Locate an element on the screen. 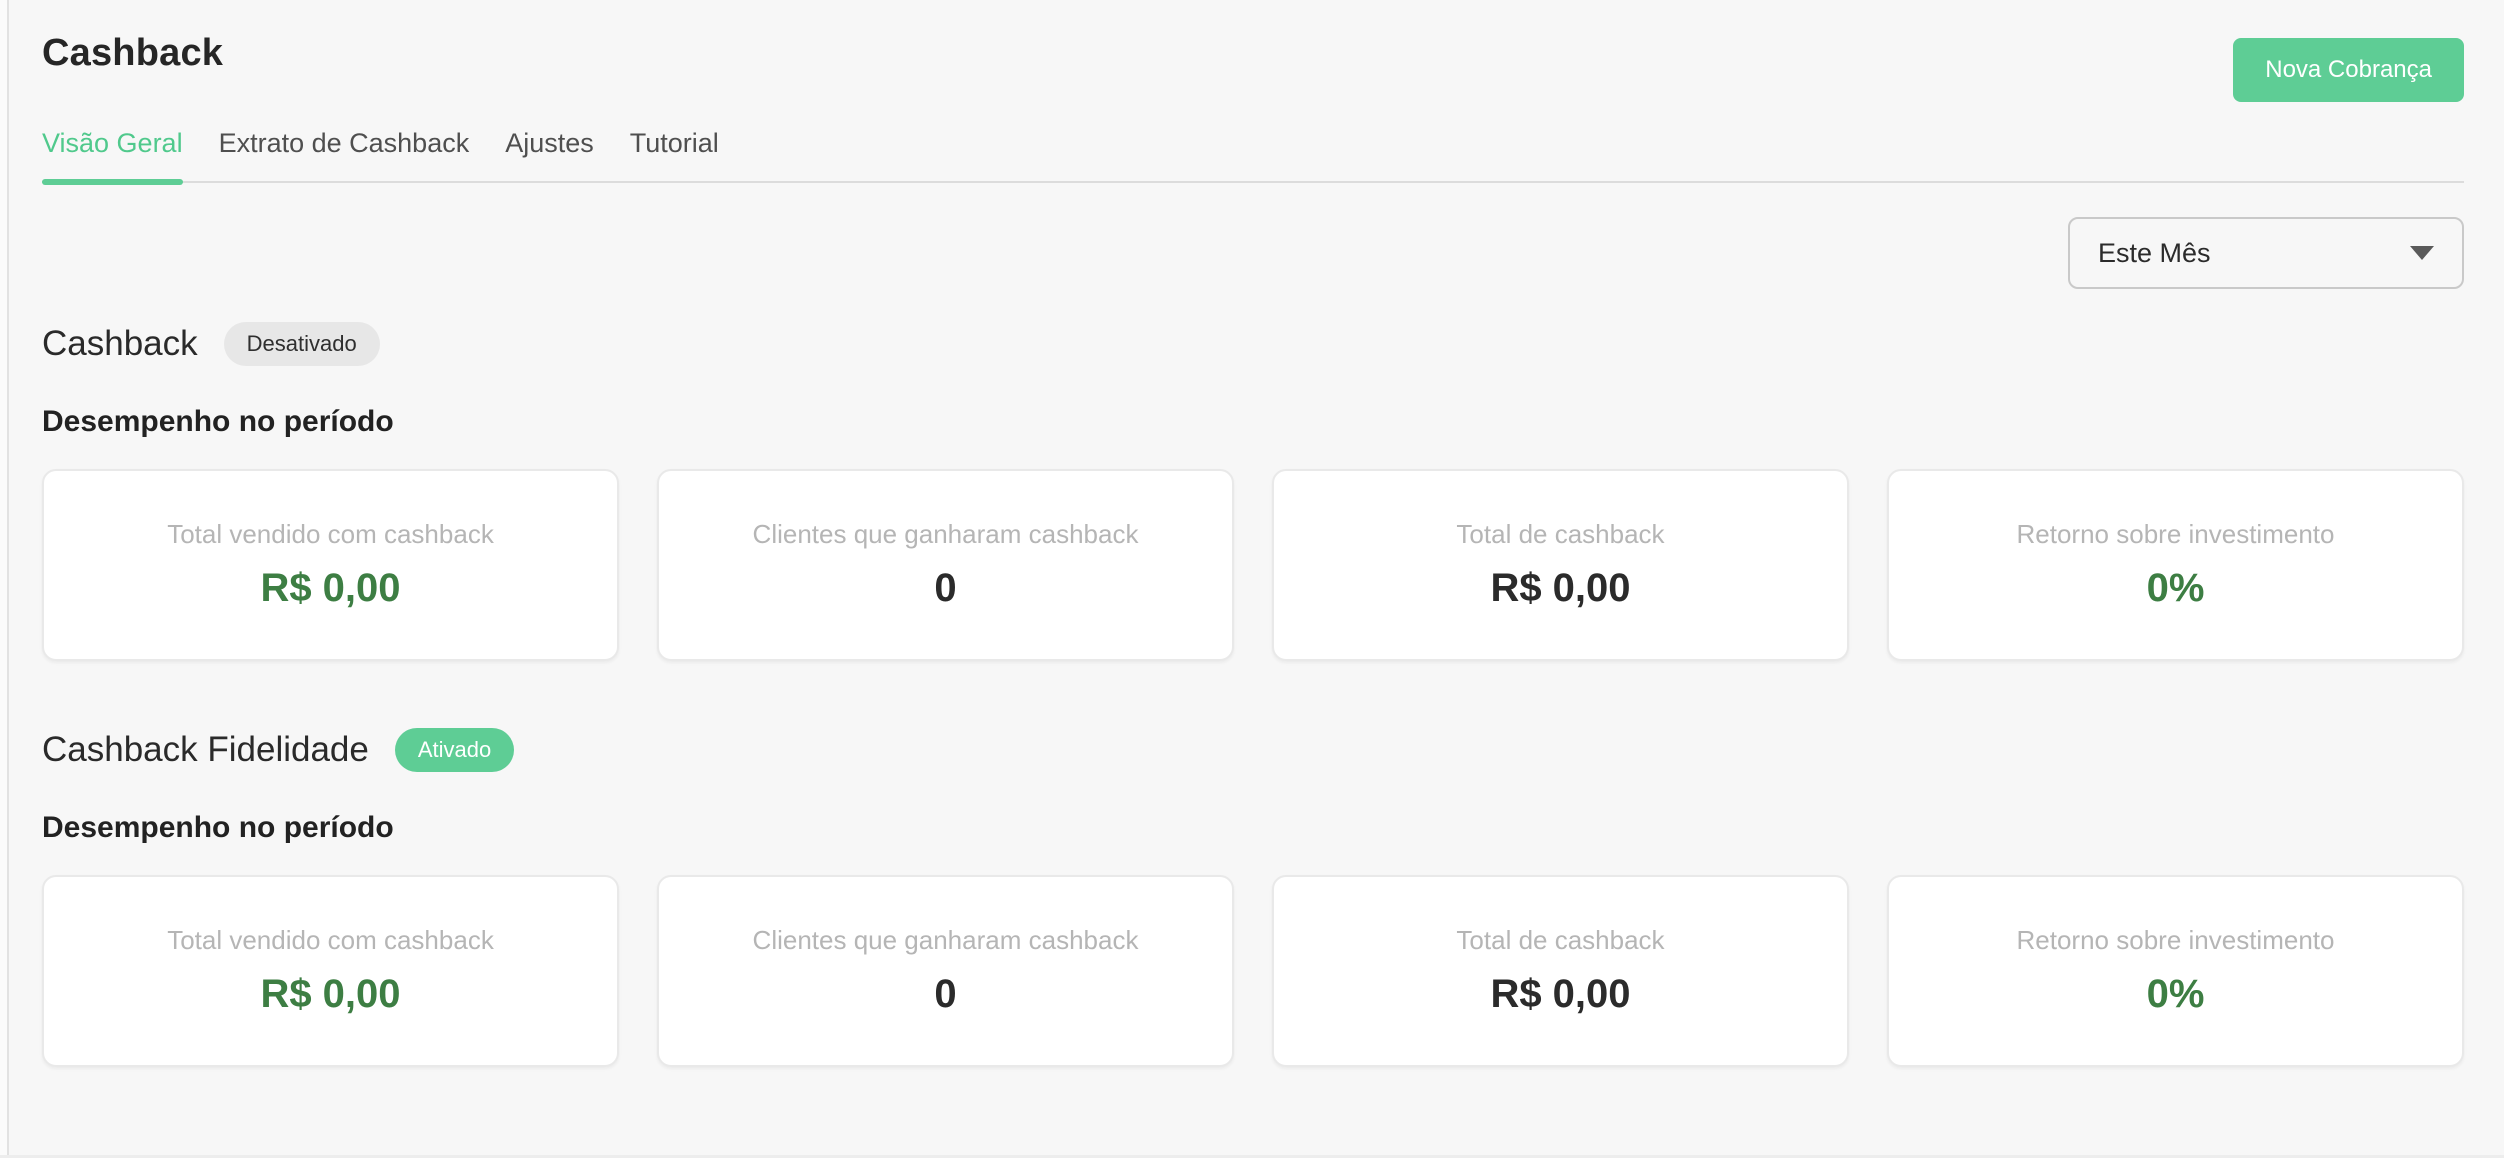 The width and height of the screenshot is (2504, 1158). tab-label: Extrato de Cashback is located at coordinates (344, 143).